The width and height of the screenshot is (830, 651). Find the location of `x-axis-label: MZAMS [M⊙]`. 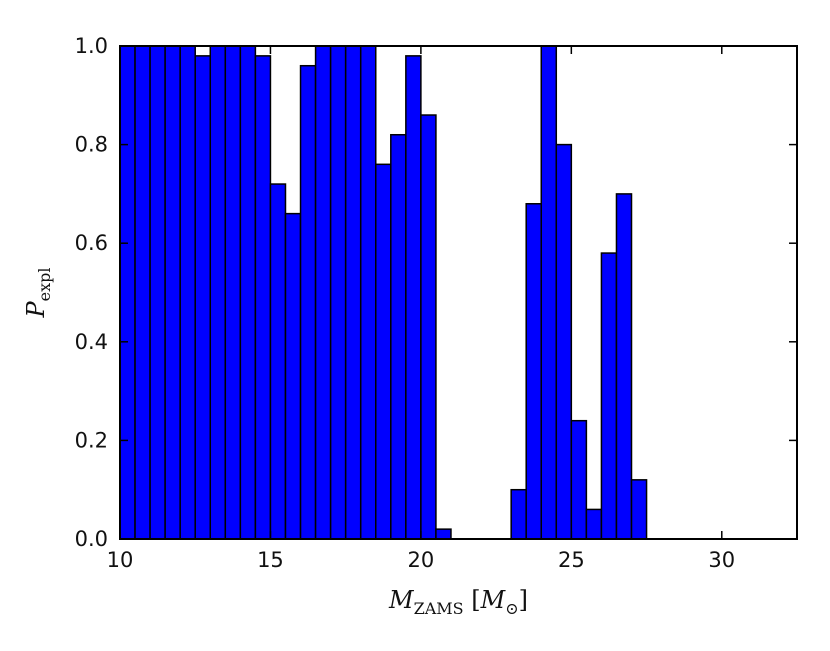

x-axis-label: MZAMS [M⊙] is located at coordinates (458, 602).